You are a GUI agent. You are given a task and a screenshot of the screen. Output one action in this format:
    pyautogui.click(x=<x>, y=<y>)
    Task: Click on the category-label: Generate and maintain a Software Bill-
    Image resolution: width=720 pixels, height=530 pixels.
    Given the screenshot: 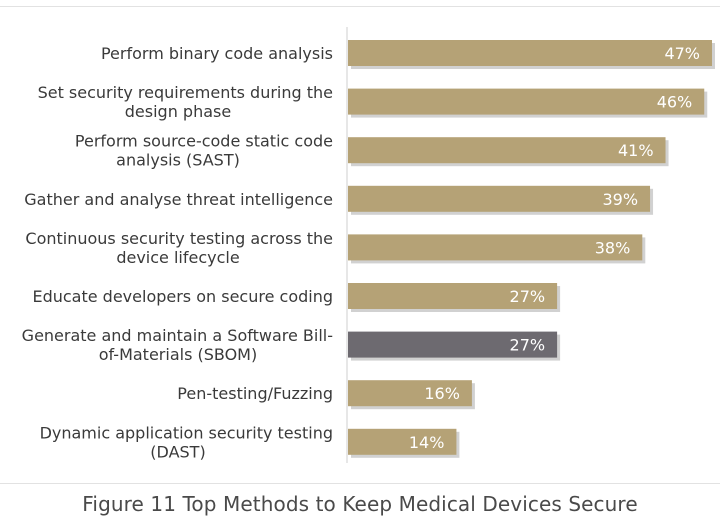 What is the action you would take?
    pyautogui.click(x=177, y=335)
    